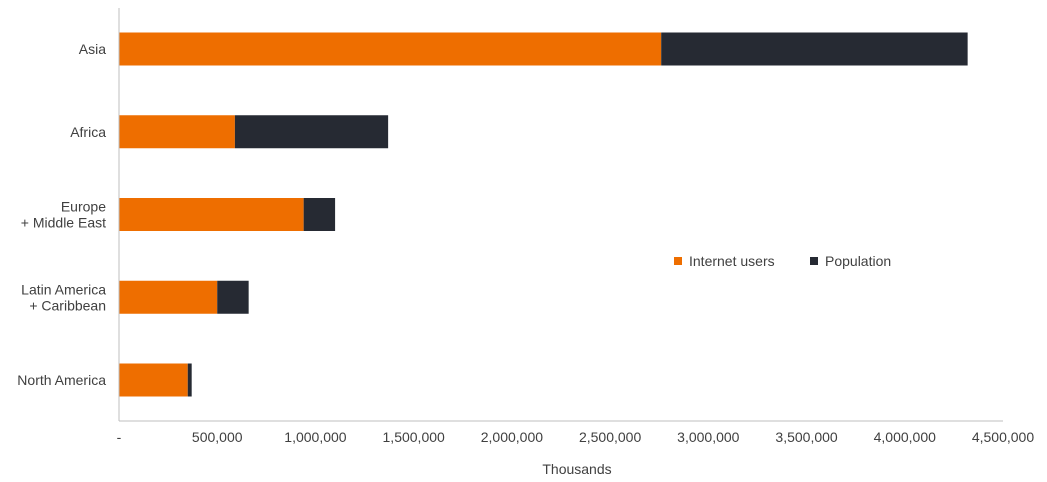 The image size is (1047, 482). I want to click on legend: Internet users Population, so click(782, 261).